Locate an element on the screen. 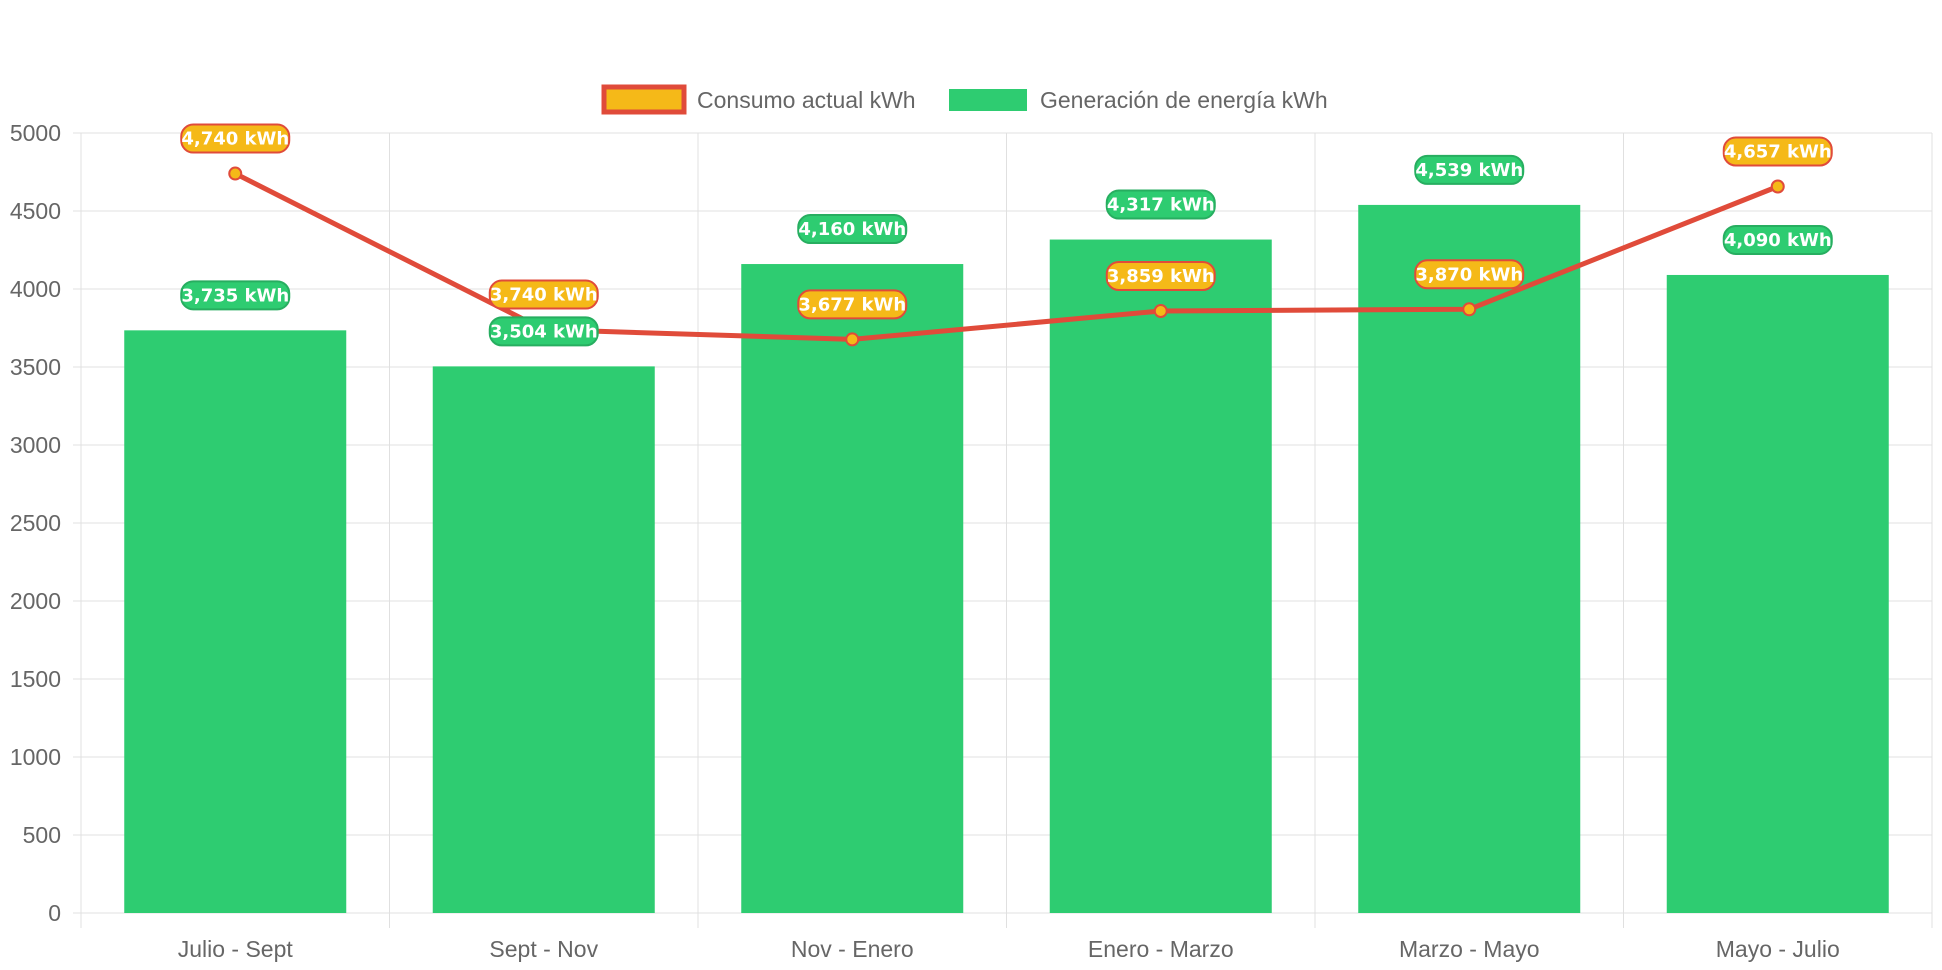 This screenshot has height=970, width=1942. bar-label-text: 4,090 kWh is located at coordinates (1778, 240).